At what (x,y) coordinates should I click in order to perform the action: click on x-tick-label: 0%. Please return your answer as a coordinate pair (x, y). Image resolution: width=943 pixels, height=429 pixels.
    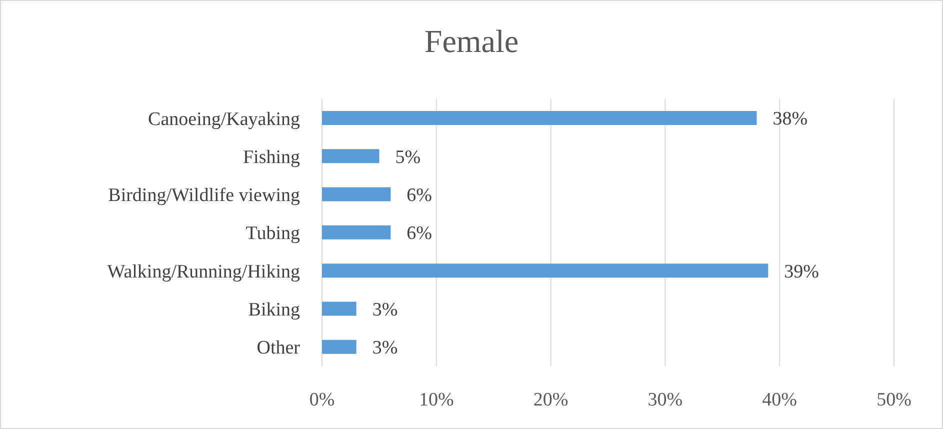
    Looking at the image, I should click on (322, 399).